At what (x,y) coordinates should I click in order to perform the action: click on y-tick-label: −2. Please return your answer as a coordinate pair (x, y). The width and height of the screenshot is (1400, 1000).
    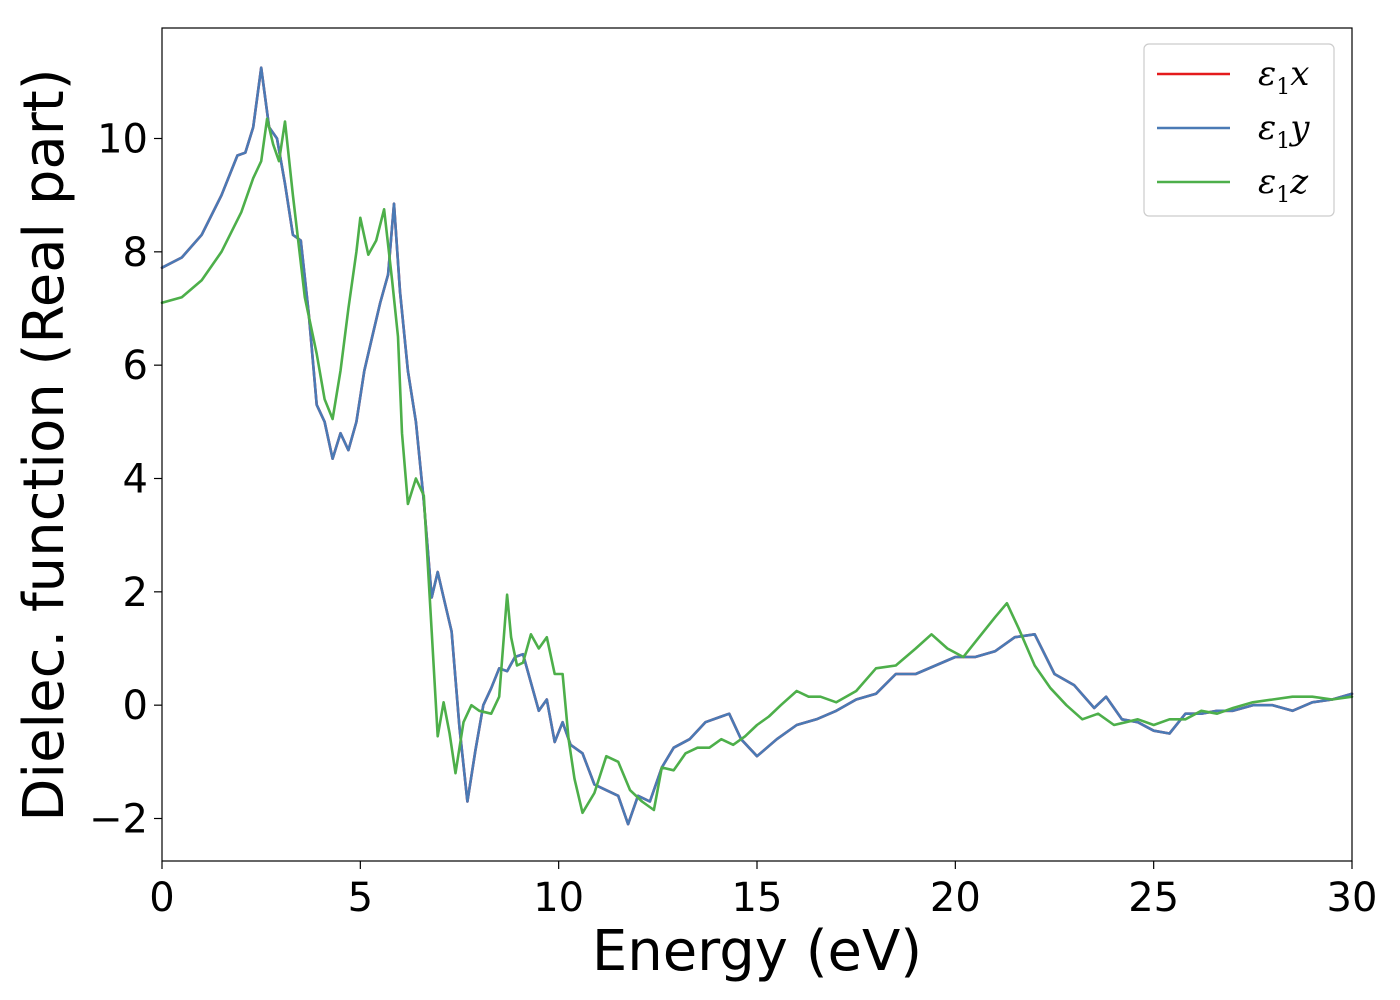
    Looking at the image, I should click on (118, 820).